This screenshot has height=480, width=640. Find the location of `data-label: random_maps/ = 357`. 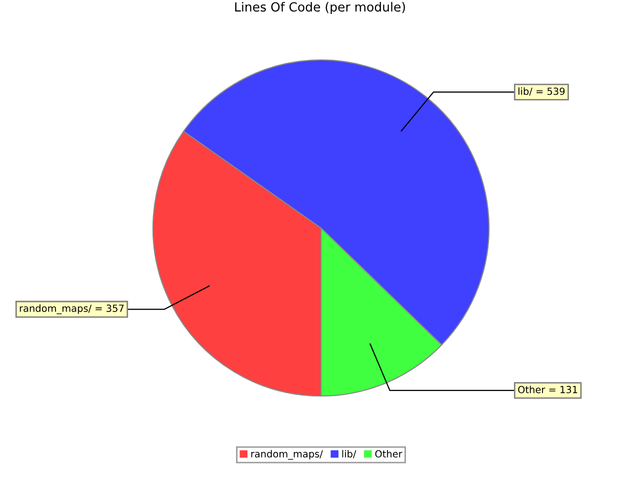

data-label: random_maps/ = 357 is located at coordinates (72, 309).